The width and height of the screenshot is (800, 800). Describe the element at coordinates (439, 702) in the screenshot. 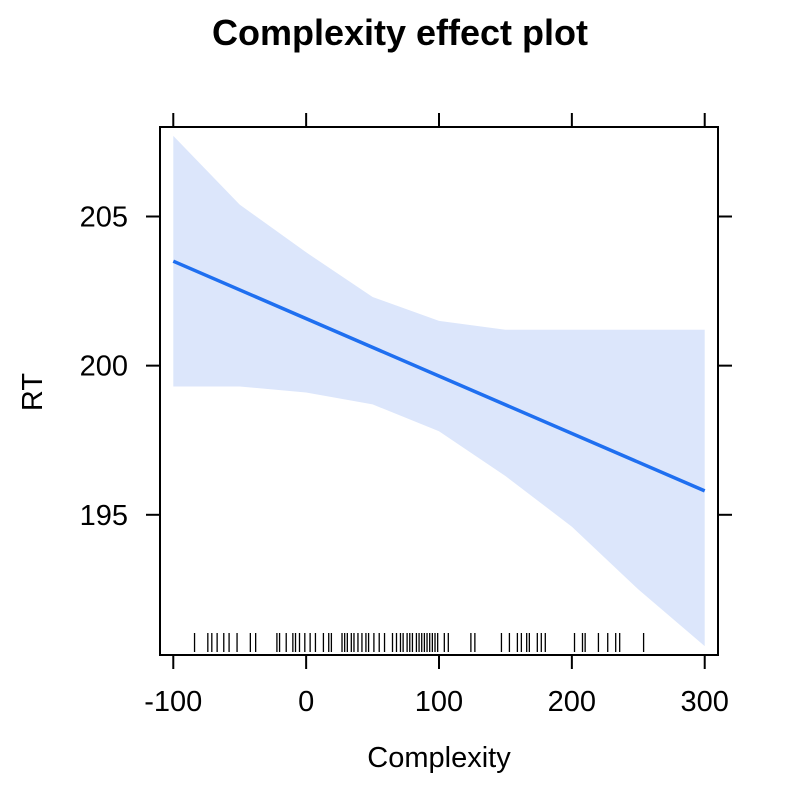

I see `x-tick-label: 100` at that location.